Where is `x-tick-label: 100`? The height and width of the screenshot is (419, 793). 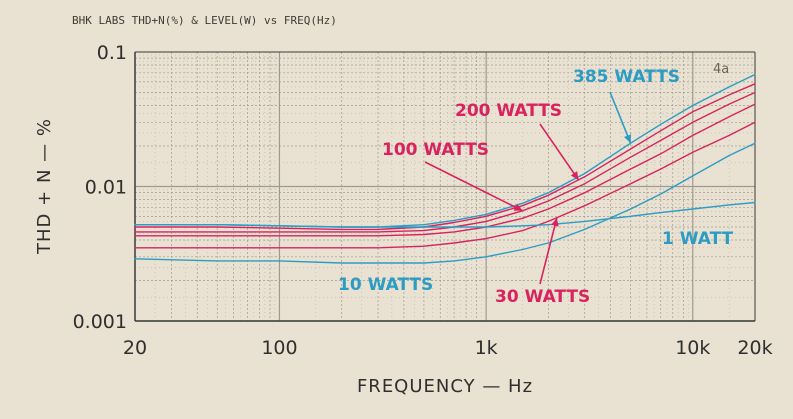 x-tick-label: 100 is located at coordinates (279, 348).